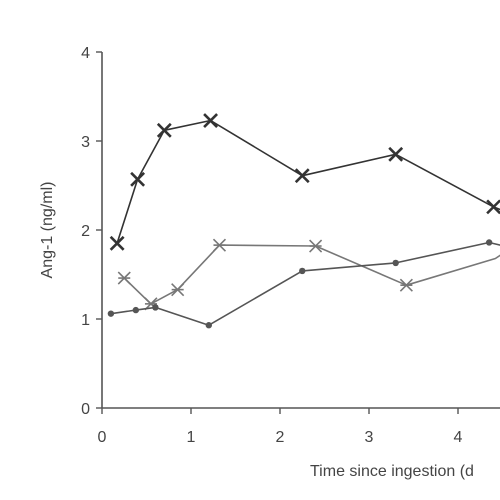  What do you see at coordinates (102, 437) in the screenshot?
I see `x-tick-label: 0` at bounding box center [102, 437].